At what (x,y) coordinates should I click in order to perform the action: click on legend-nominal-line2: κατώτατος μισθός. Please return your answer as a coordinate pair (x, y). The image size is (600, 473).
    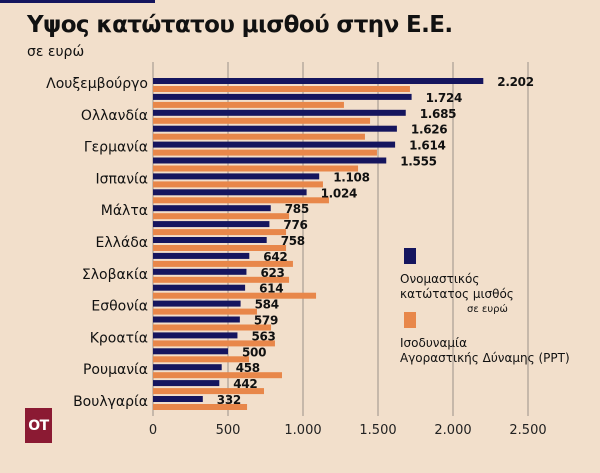
    Looking at the image, I should click on (457, 294).